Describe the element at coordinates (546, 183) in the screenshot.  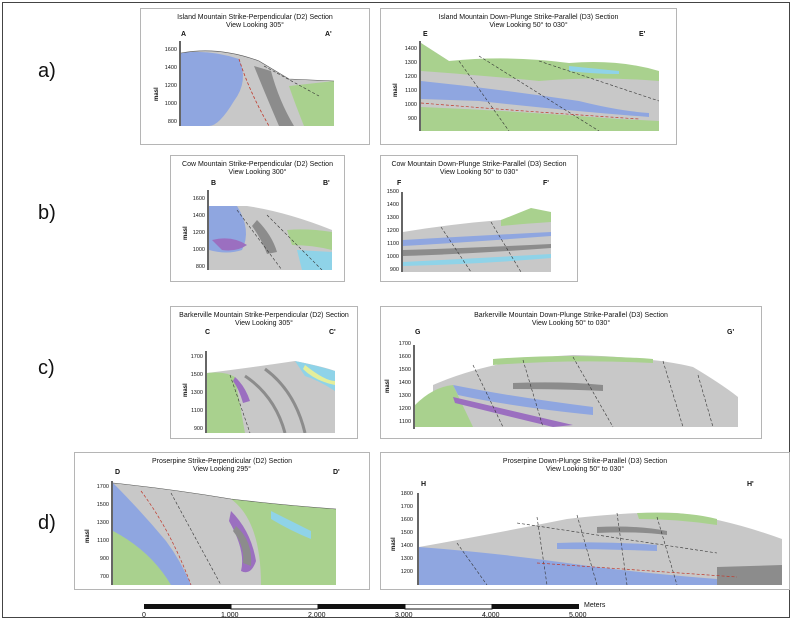
I see `endpoint-F-prime: F'` at that location.